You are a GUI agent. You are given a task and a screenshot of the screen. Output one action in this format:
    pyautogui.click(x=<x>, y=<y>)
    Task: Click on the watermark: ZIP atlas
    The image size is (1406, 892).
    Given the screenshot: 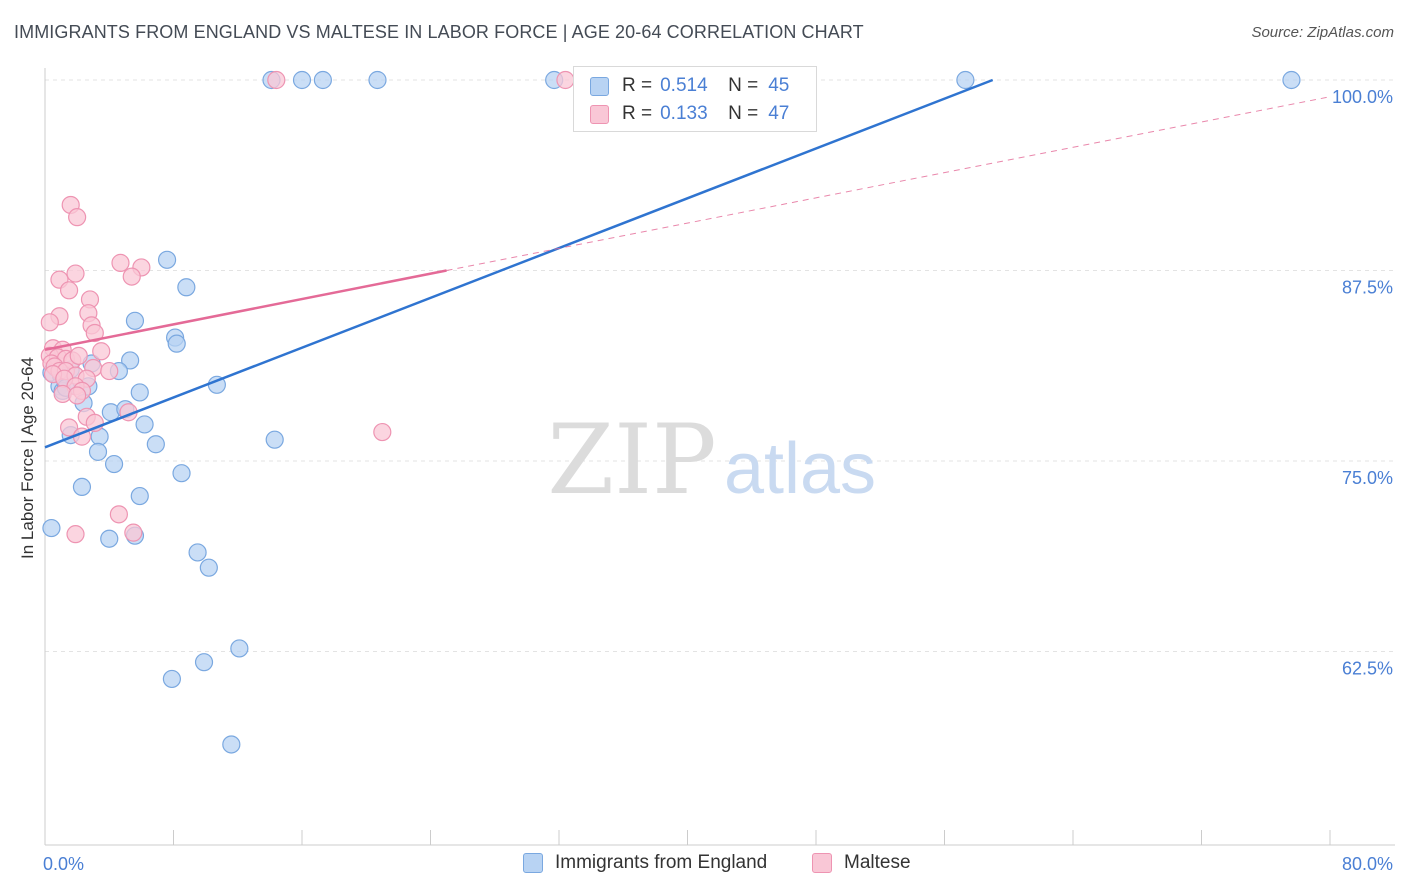 What is the action you would take?
    pyautogui.click(x=711, y=460)
    